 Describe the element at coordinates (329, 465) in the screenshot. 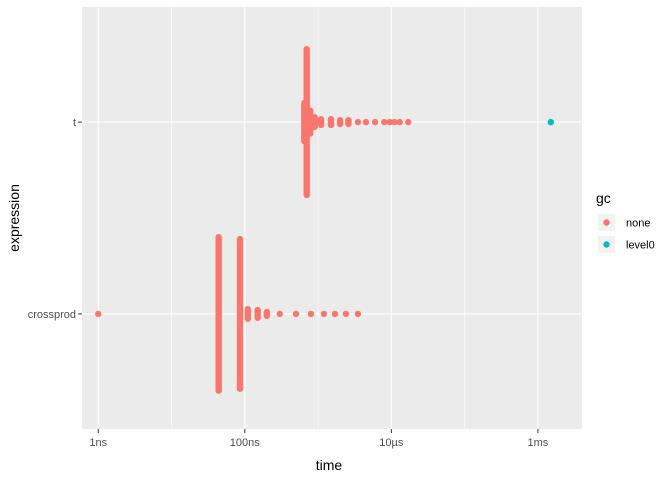

I see `x-axis-title: time` at that location.